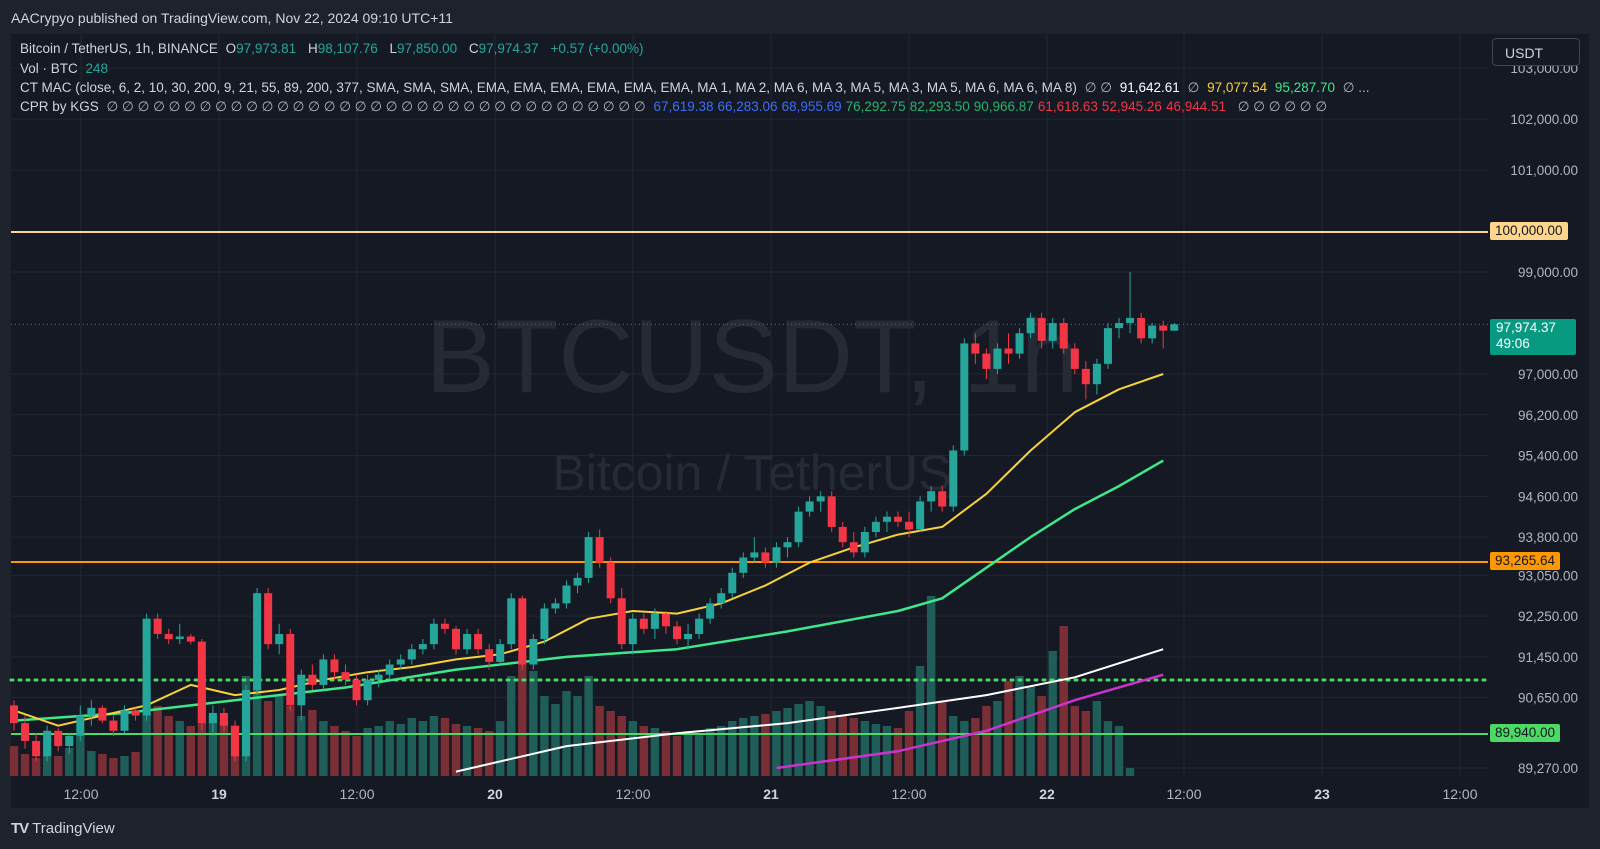 Image resolution: width=1600 pixels, height=849 pixels. What do you see at coordinates (1548, 374) in the screenshot?
I see `price-tick-label: 97,000.00` at bounding box center [1548, 374].